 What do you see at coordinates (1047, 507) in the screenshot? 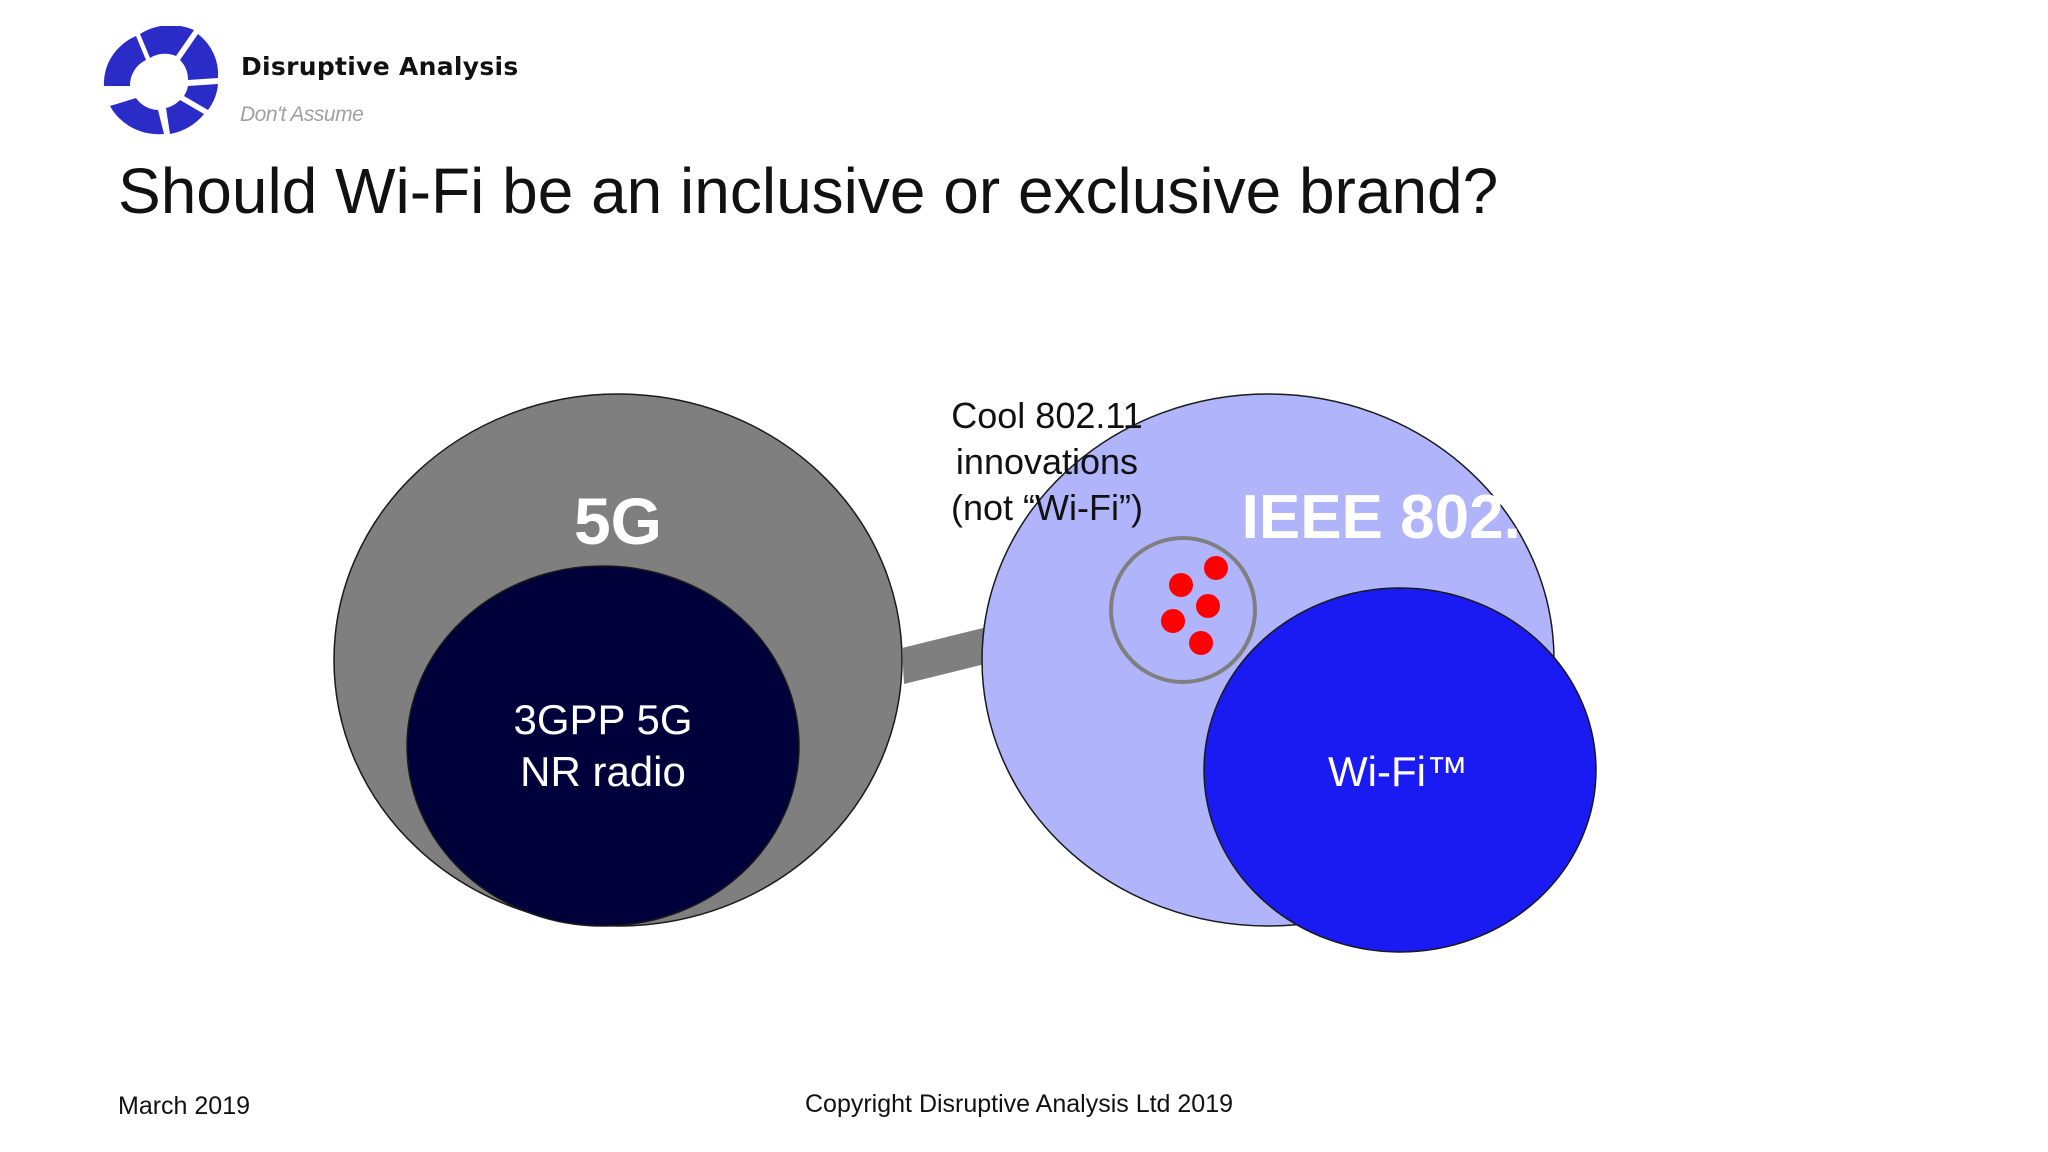
I see `callout-line3: (not “Wi-Fi”)` at bounding box center [1047, 507].